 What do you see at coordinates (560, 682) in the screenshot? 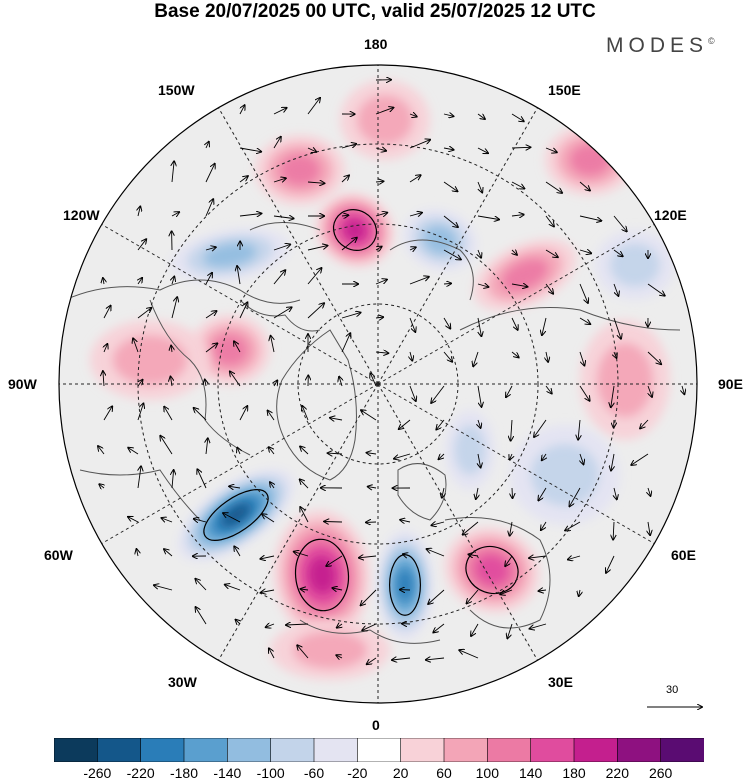
I see `lon-label-30e: 30E` at bounding box center [560, 682].